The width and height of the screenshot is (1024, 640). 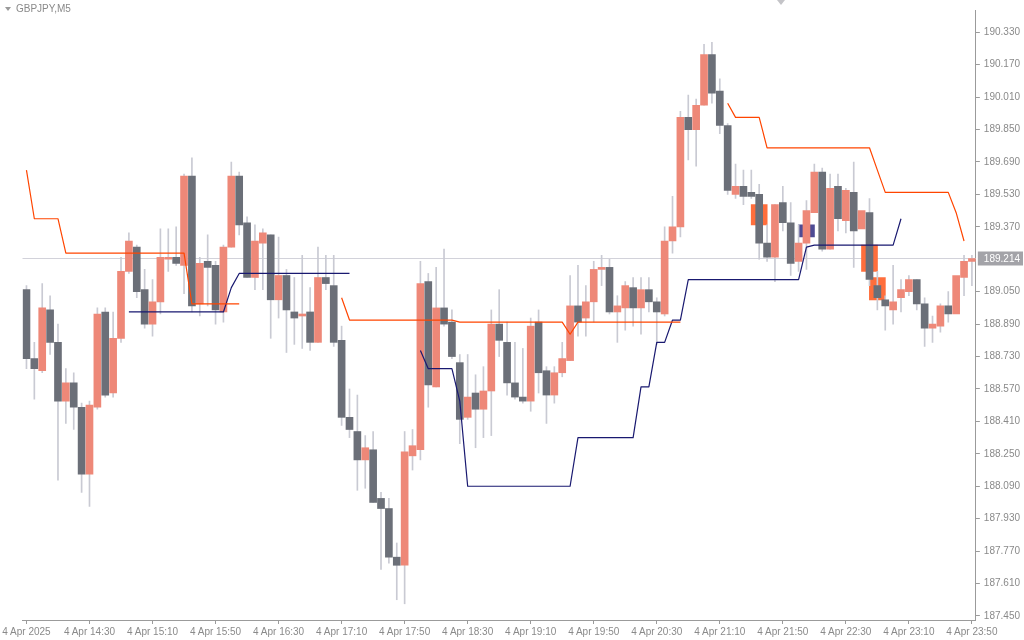 I want to click on x-tick-label: 4 Apr 23:50, so click(x=972, y=631).